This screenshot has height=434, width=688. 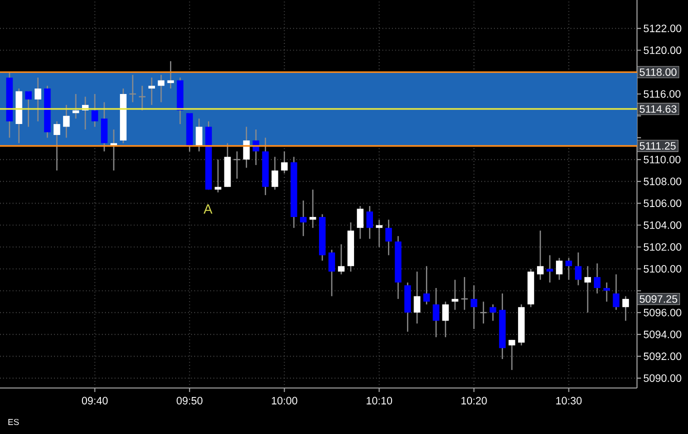 I want to click on x-tick-label: 10:30, so click(x=569, y=400).